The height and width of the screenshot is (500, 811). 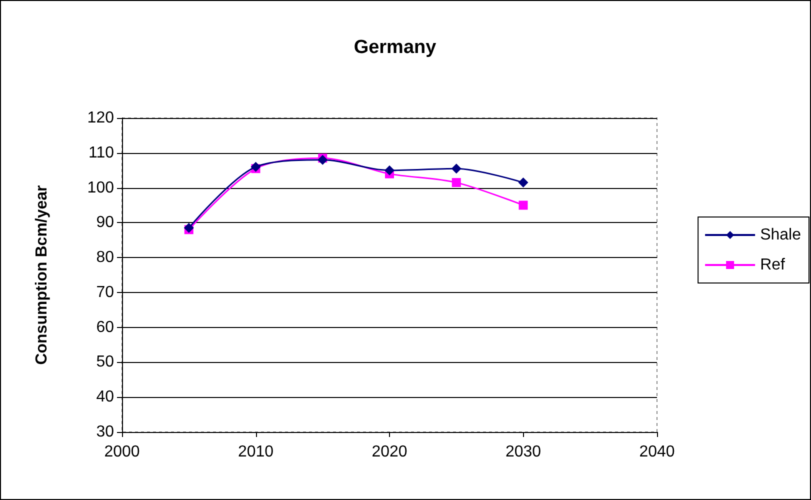 I want to click on y-tick-label: 110, so click(x=101, y=153).